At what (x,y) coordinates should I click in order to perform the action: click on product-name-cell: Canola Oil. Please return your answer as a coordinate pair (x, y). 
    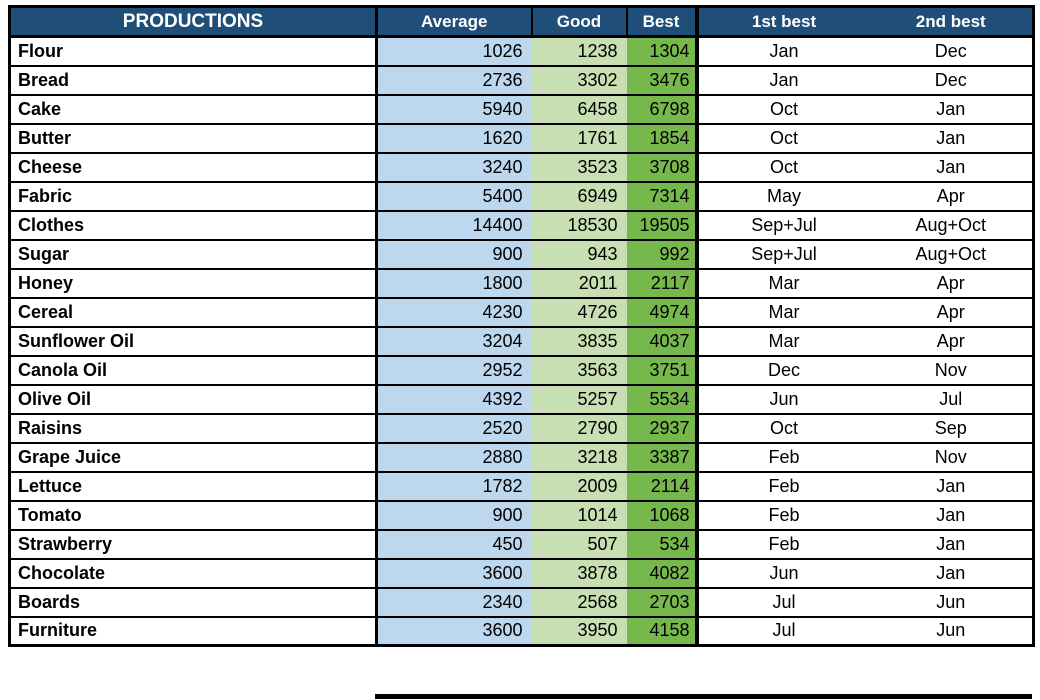
    Looking at the image, I should click on (193, 369).